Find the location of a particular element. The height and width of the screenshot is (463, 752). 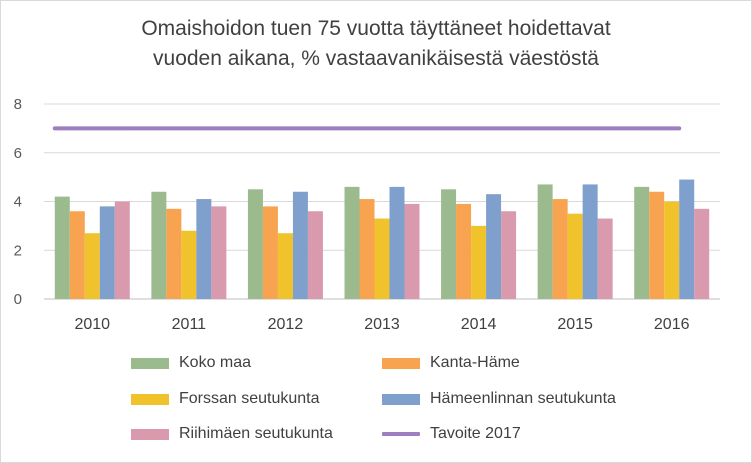

bar-koko-maa-2010 is located at coordinates (62, 247).